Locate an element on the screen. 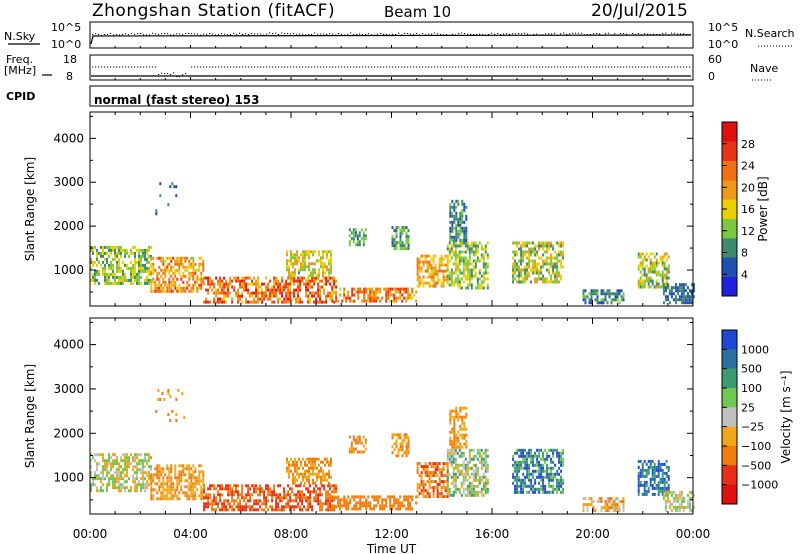  x-tick-label: 20:00 is located at coordinates (592, 534).